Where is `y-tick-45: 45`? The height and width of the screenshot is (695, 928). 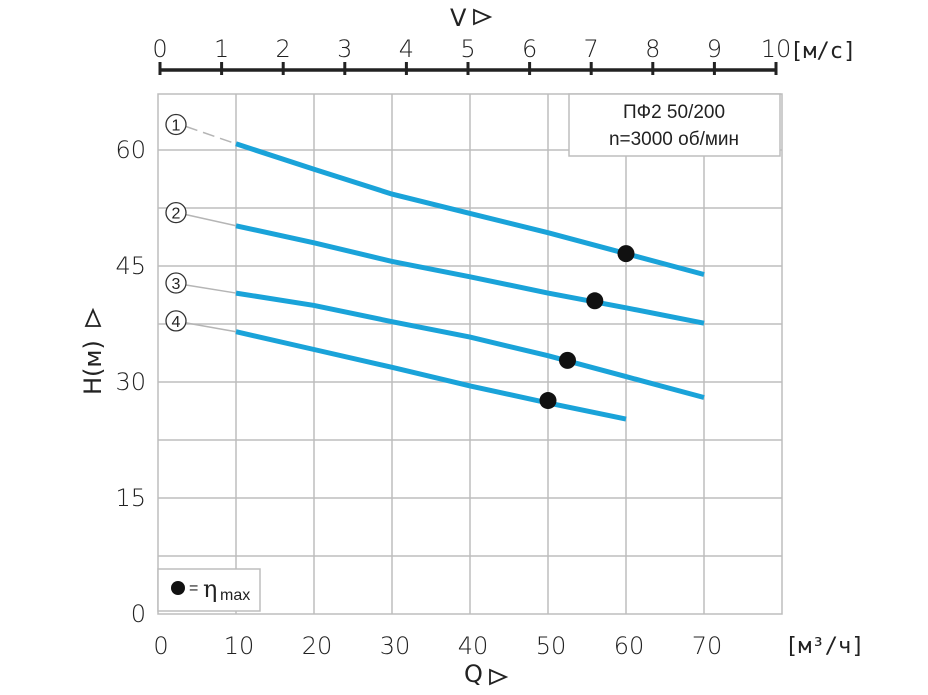
y-tick-45: 45 is located at coordinates (130, 266).